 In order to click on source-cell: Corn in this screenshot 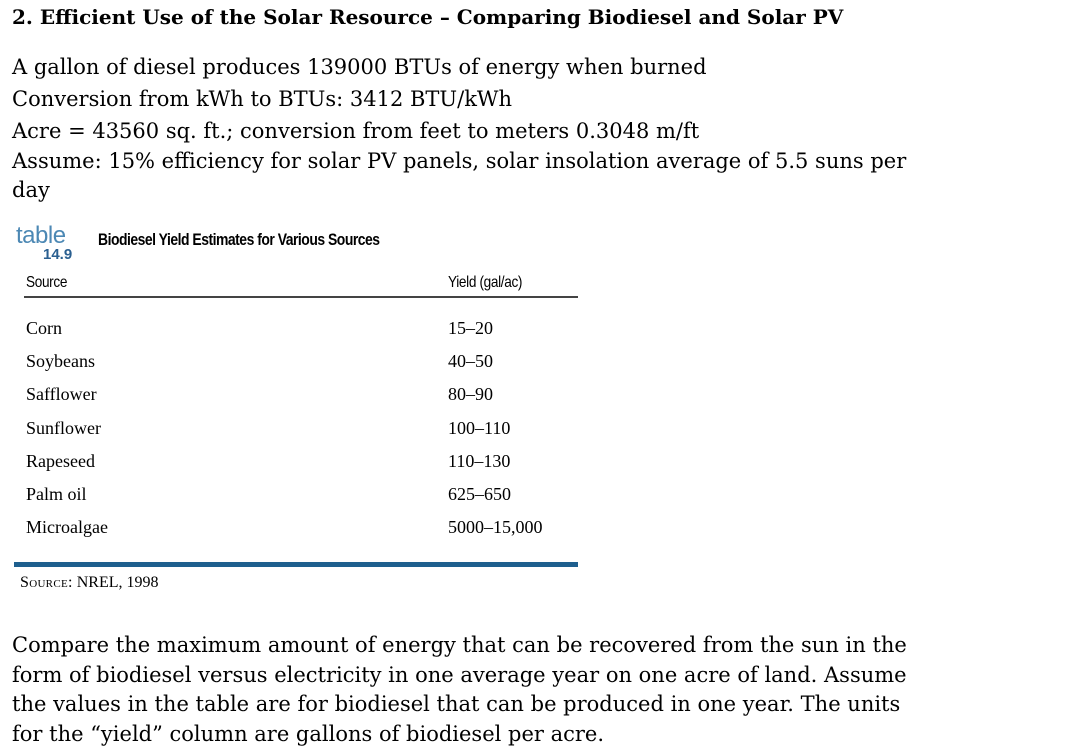, I will do `click(44, 328)`.